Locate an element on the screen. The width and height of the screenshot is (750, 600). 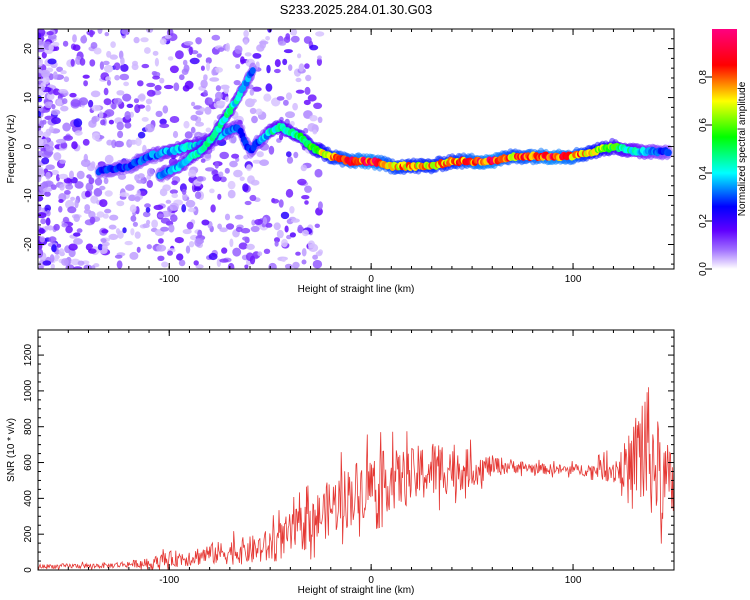
figure-title: S233.2025.284.01.30.G03 is located at coordinates (356, 9).